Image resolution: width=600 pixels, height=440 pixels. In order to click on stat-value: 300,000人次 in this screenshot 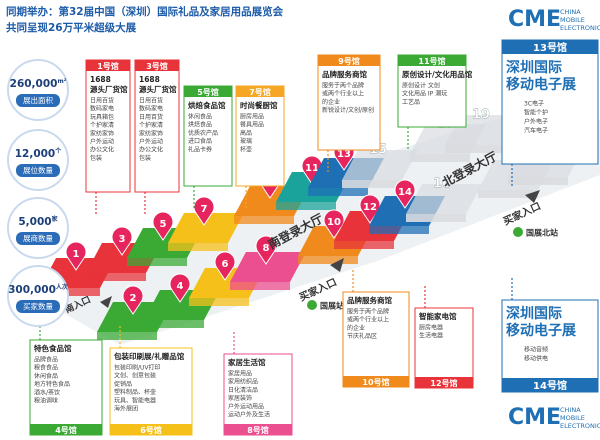, I will do `click(38, 290)`.